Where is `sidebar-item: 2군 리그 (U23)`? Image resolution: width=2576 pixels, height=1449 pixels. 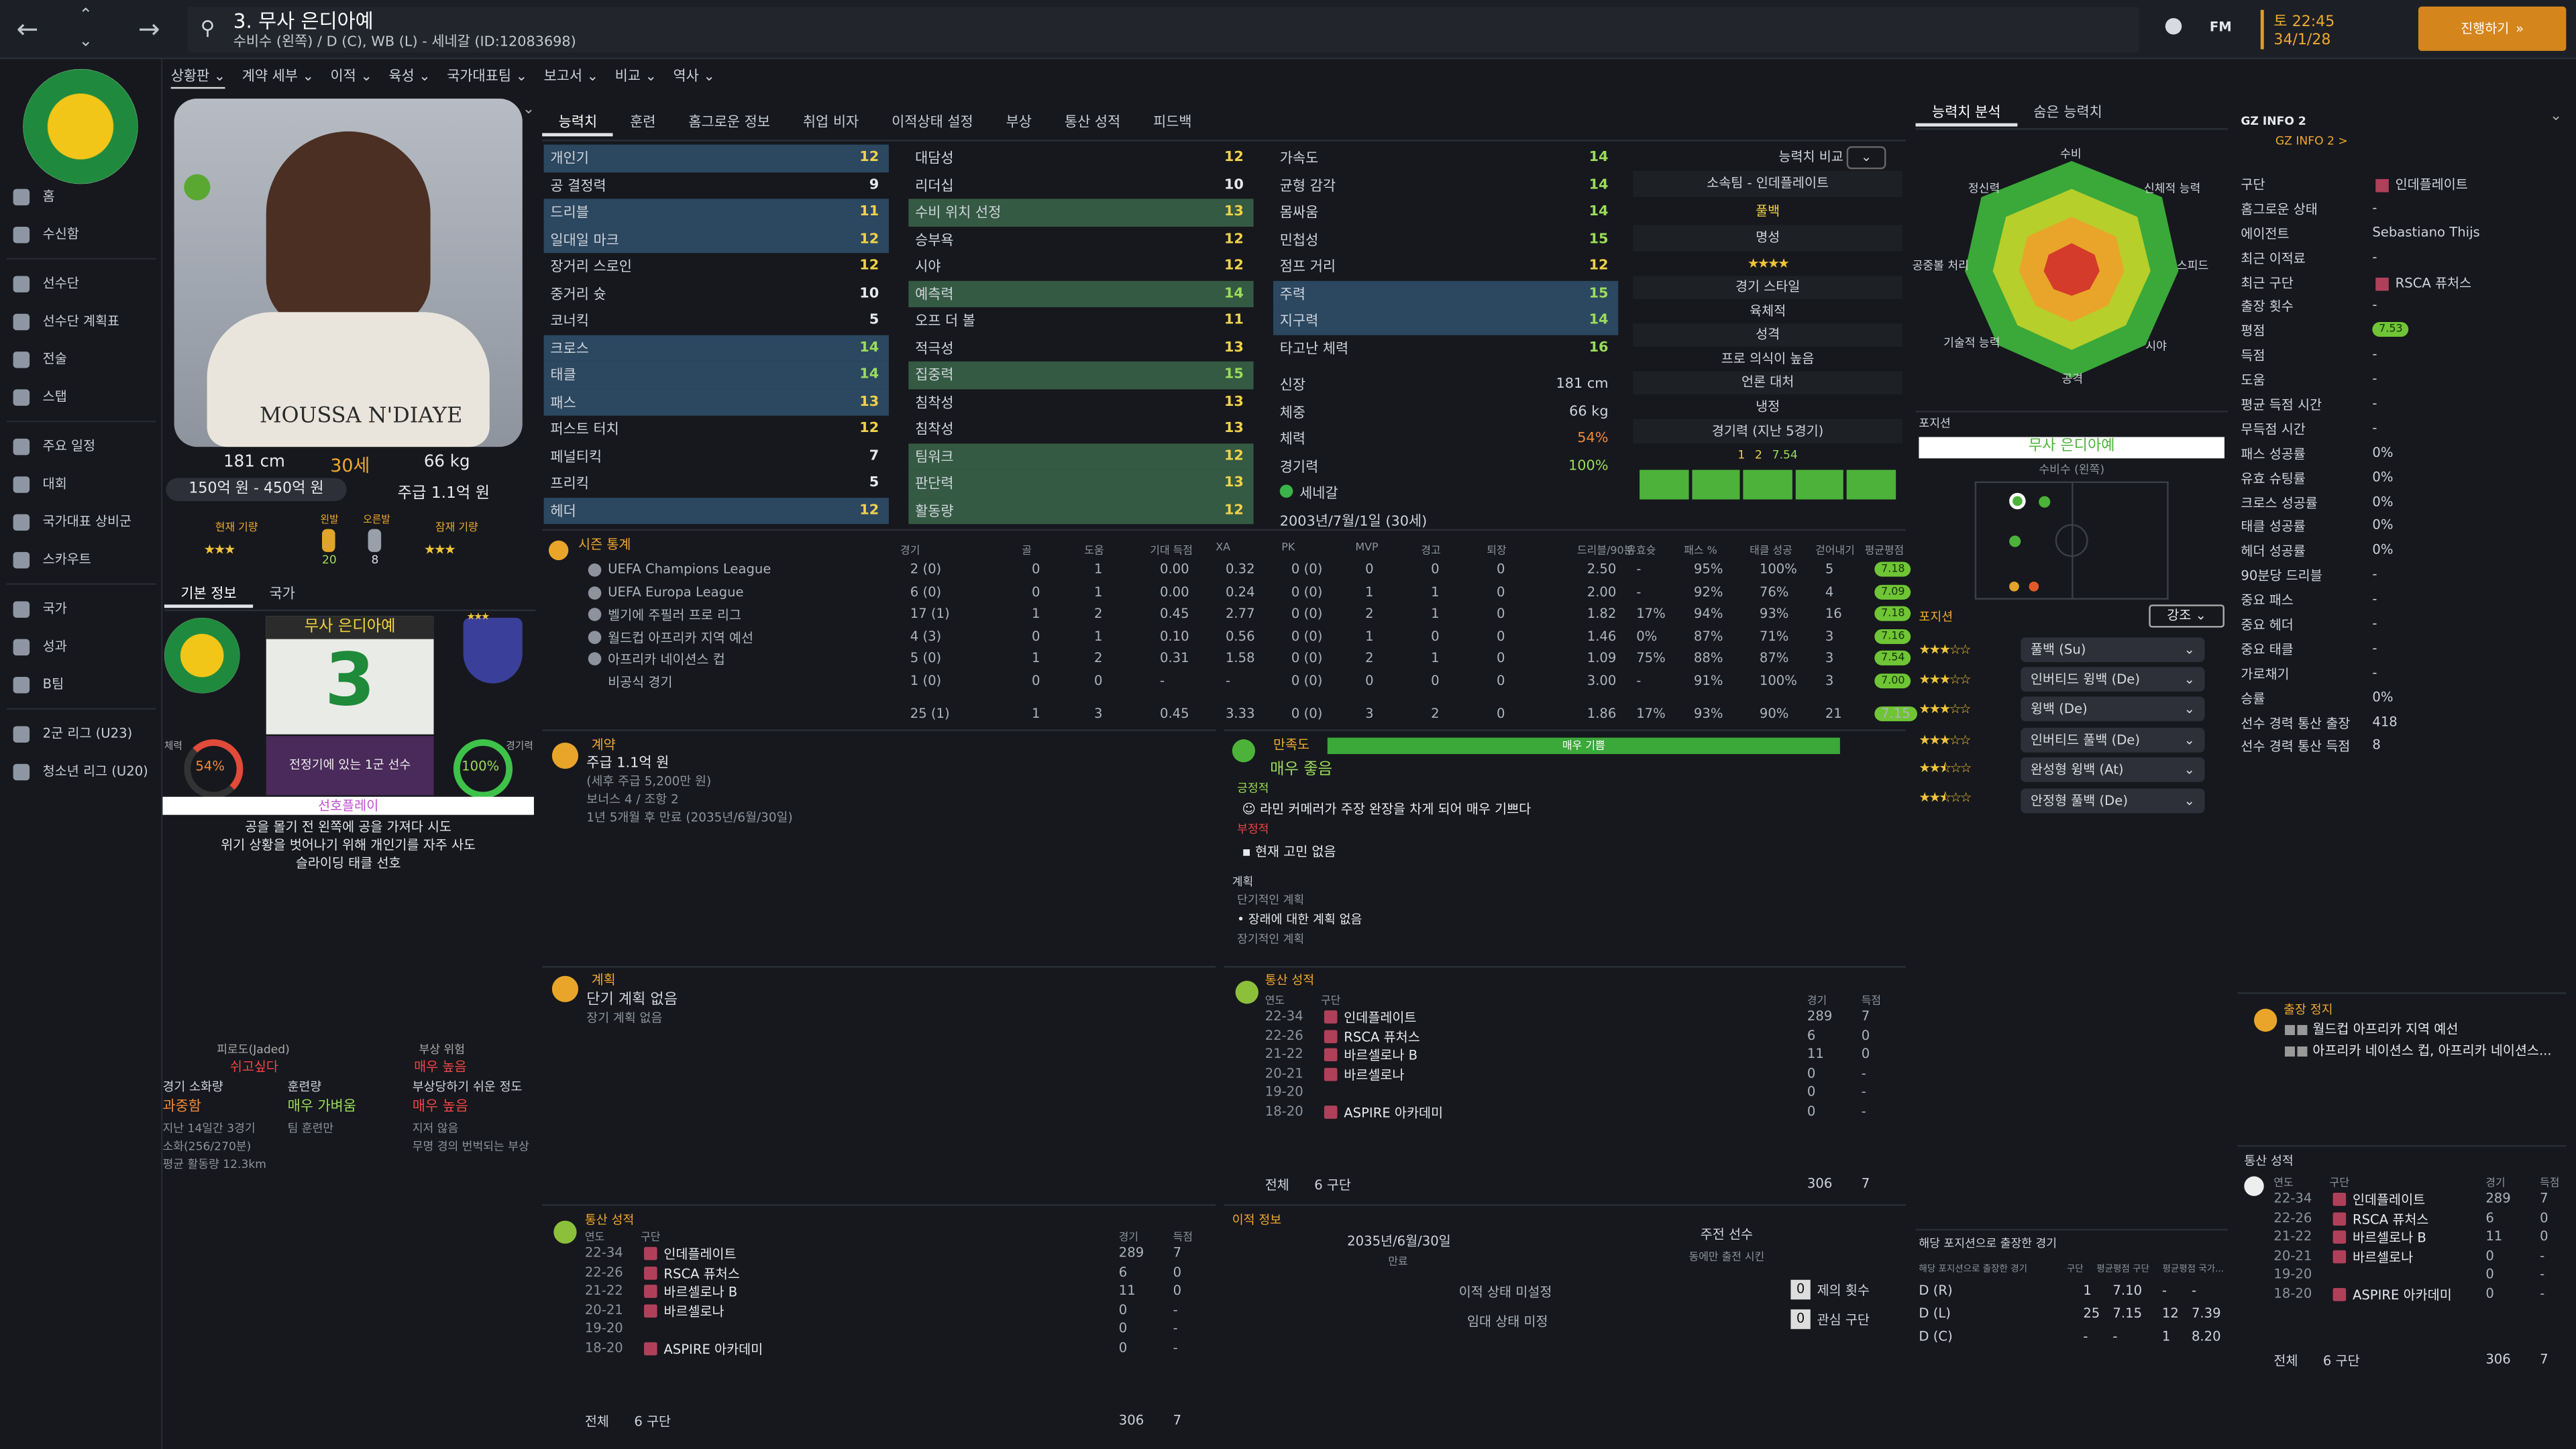
sidebar-item: 2군 리그 (U23) is located at coordinates (81, 733).